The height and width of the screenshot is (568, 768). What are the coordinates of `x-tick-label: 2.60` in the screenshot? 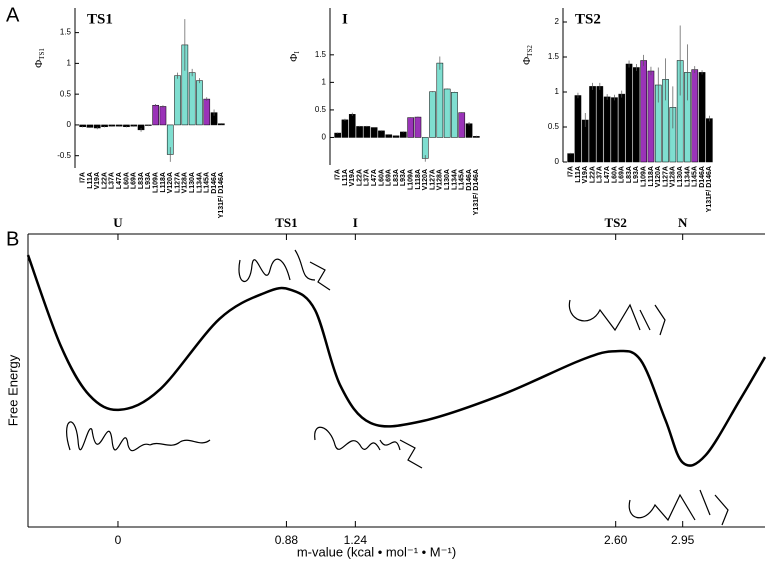 It's located at (616, 540).